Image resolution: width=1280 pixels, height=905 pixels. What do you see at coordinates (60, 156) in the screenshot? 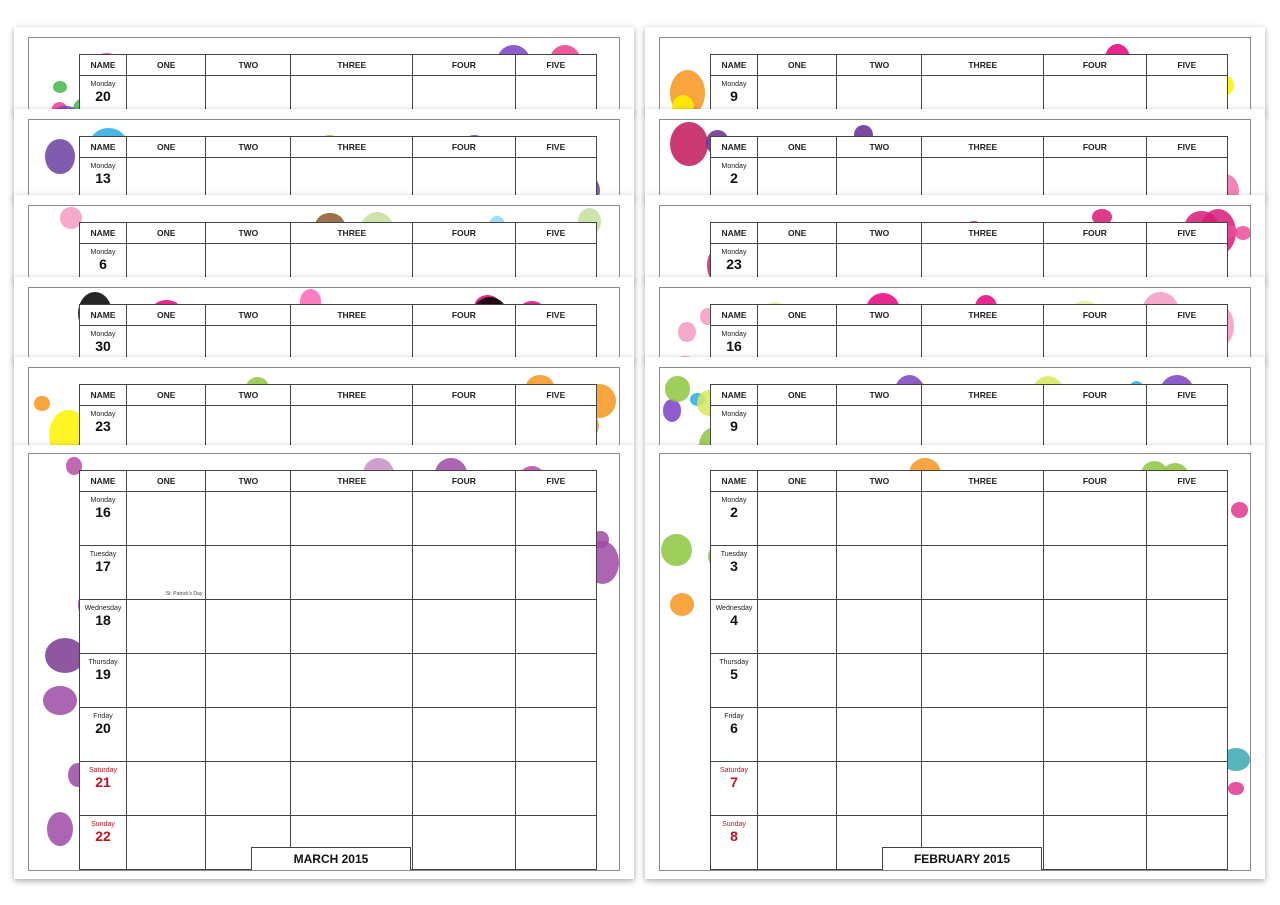
I see `pattern-shape` at bounding box center [60, 156].